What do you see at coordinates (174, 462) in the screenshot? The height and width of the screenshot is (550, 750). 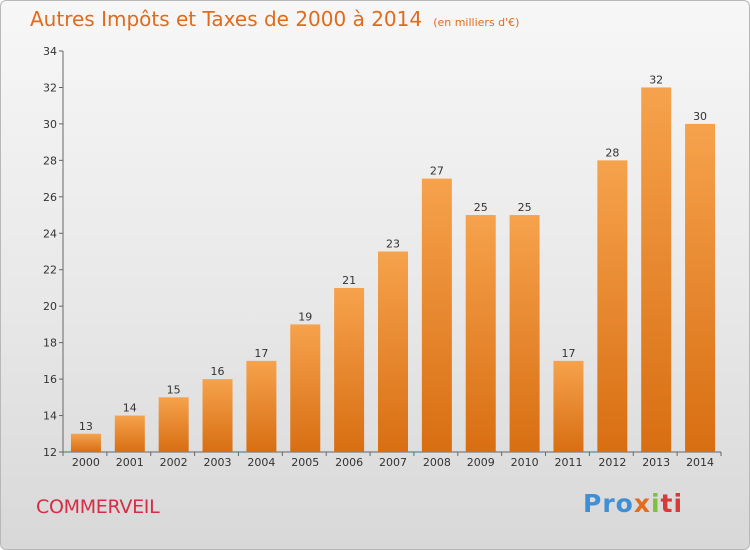 I see `x-tick-label: 2002` at bounding box center [174, 462].